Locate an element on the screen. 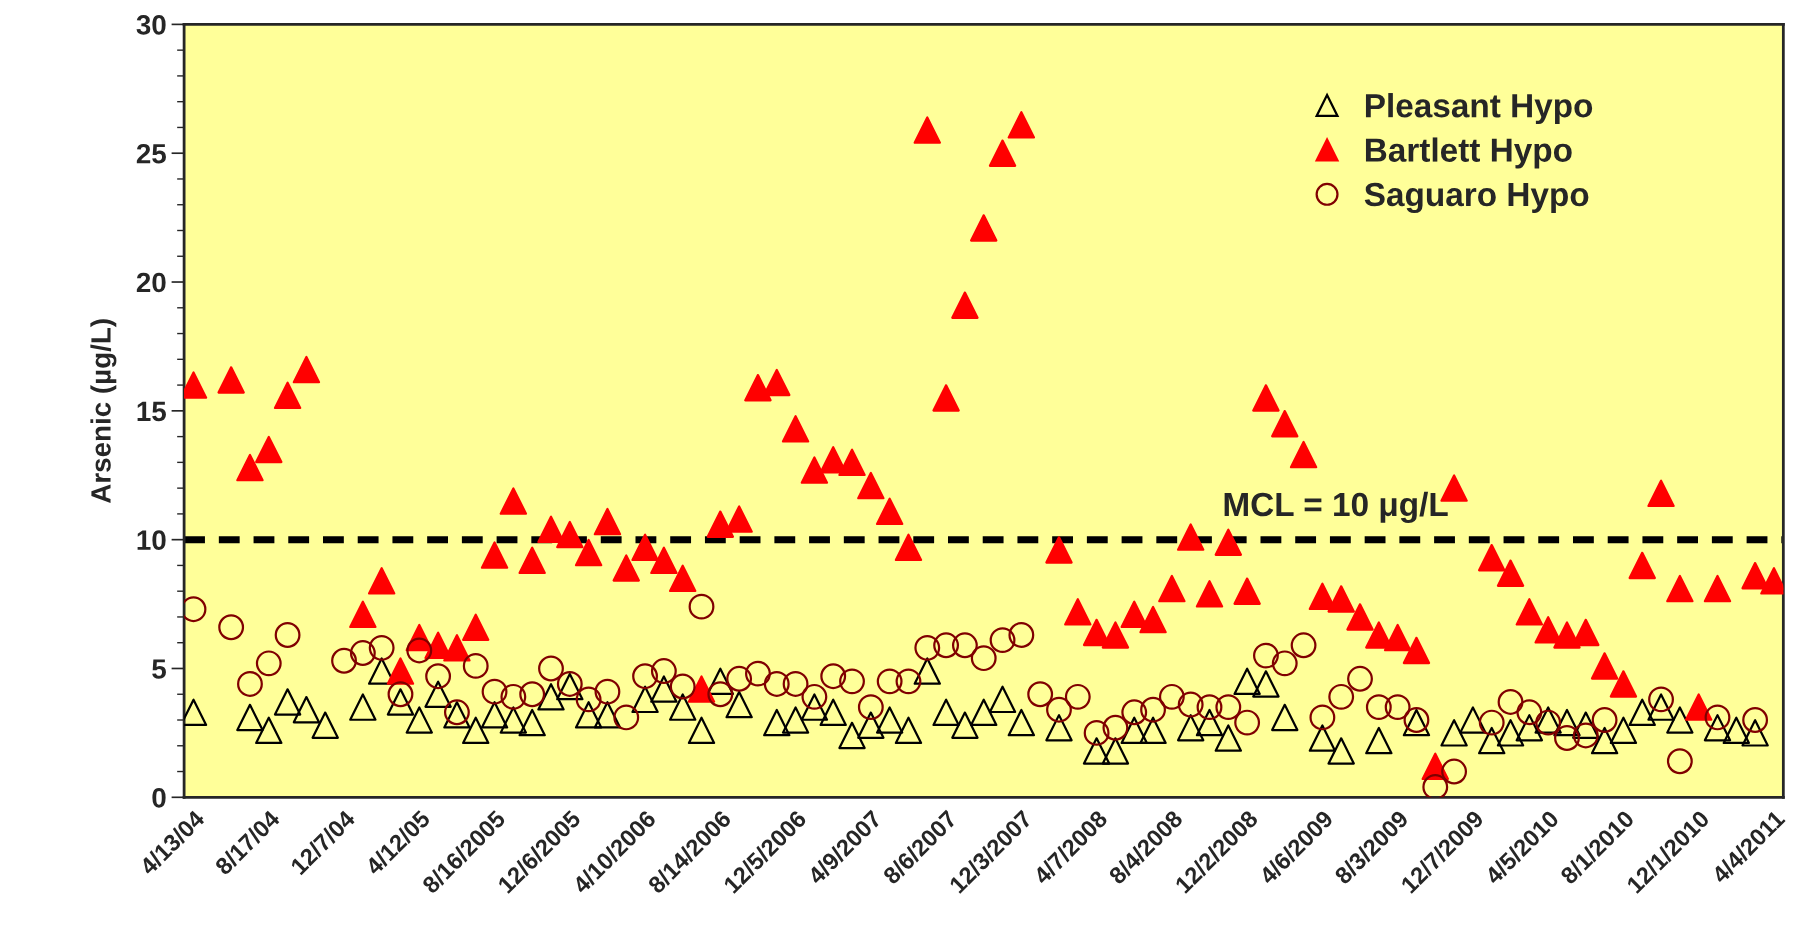 Image resolution: width=1805 pixels, height=938 pixels. y-tick-label: 20 is located at coordinates (151, 282).